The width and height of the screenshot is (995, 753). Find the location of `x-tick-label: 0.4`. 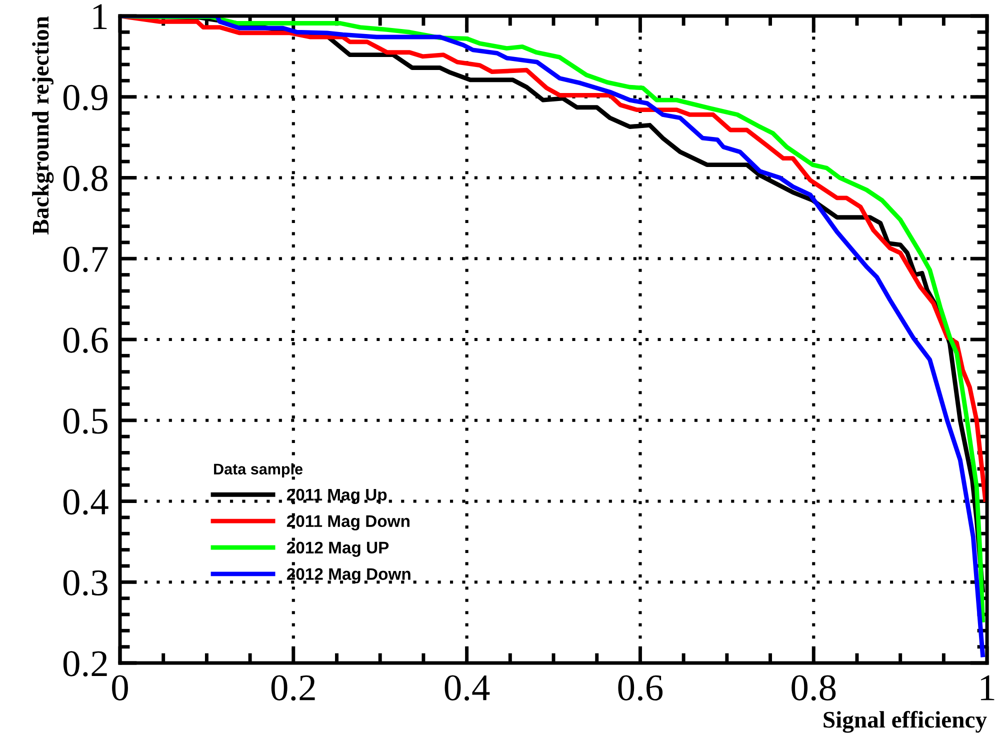

x-tick-label: 0.4 is located at coordinates (467, 688).